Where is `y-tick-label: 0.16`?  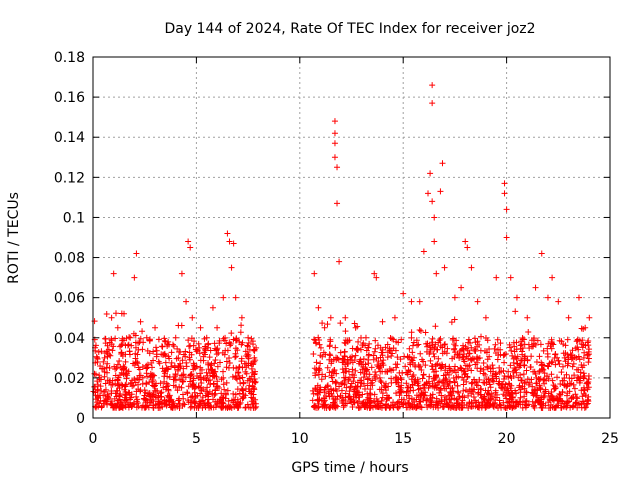
y-tick-label: 0.16 is located at coordinates (69, 98).